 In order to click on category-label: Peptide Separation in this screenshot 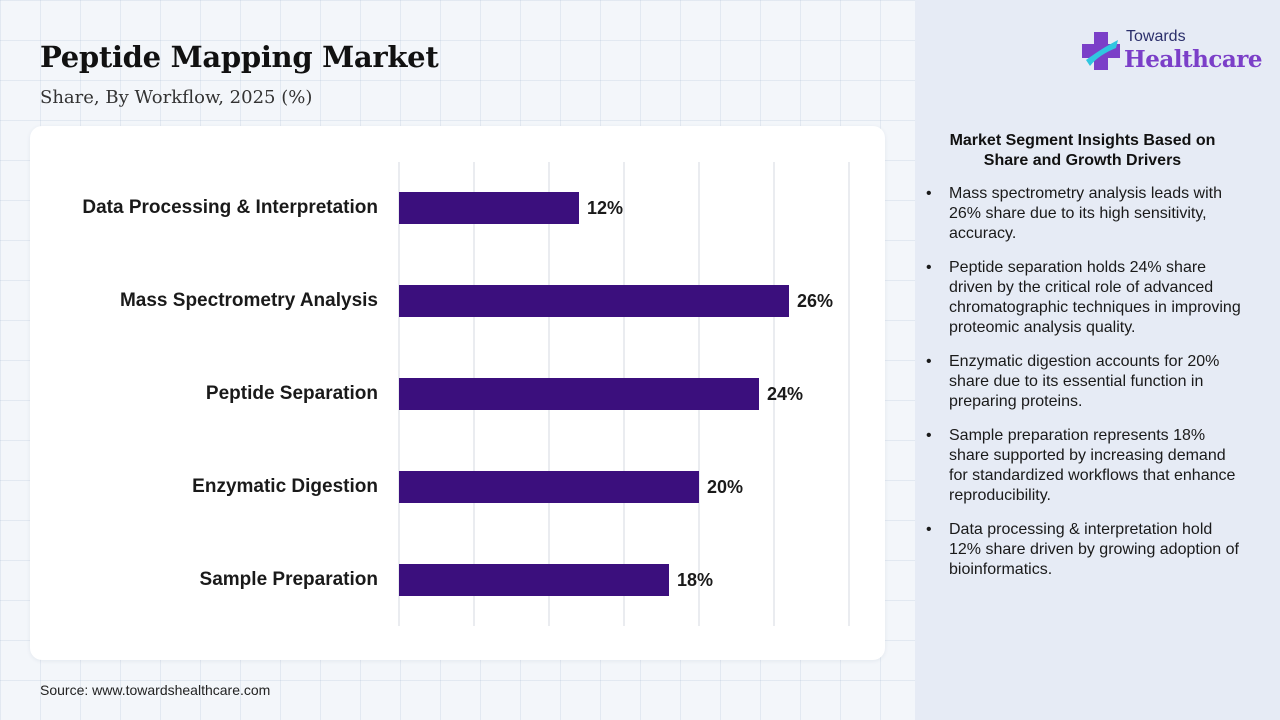, I will do `click(292, 393)`.